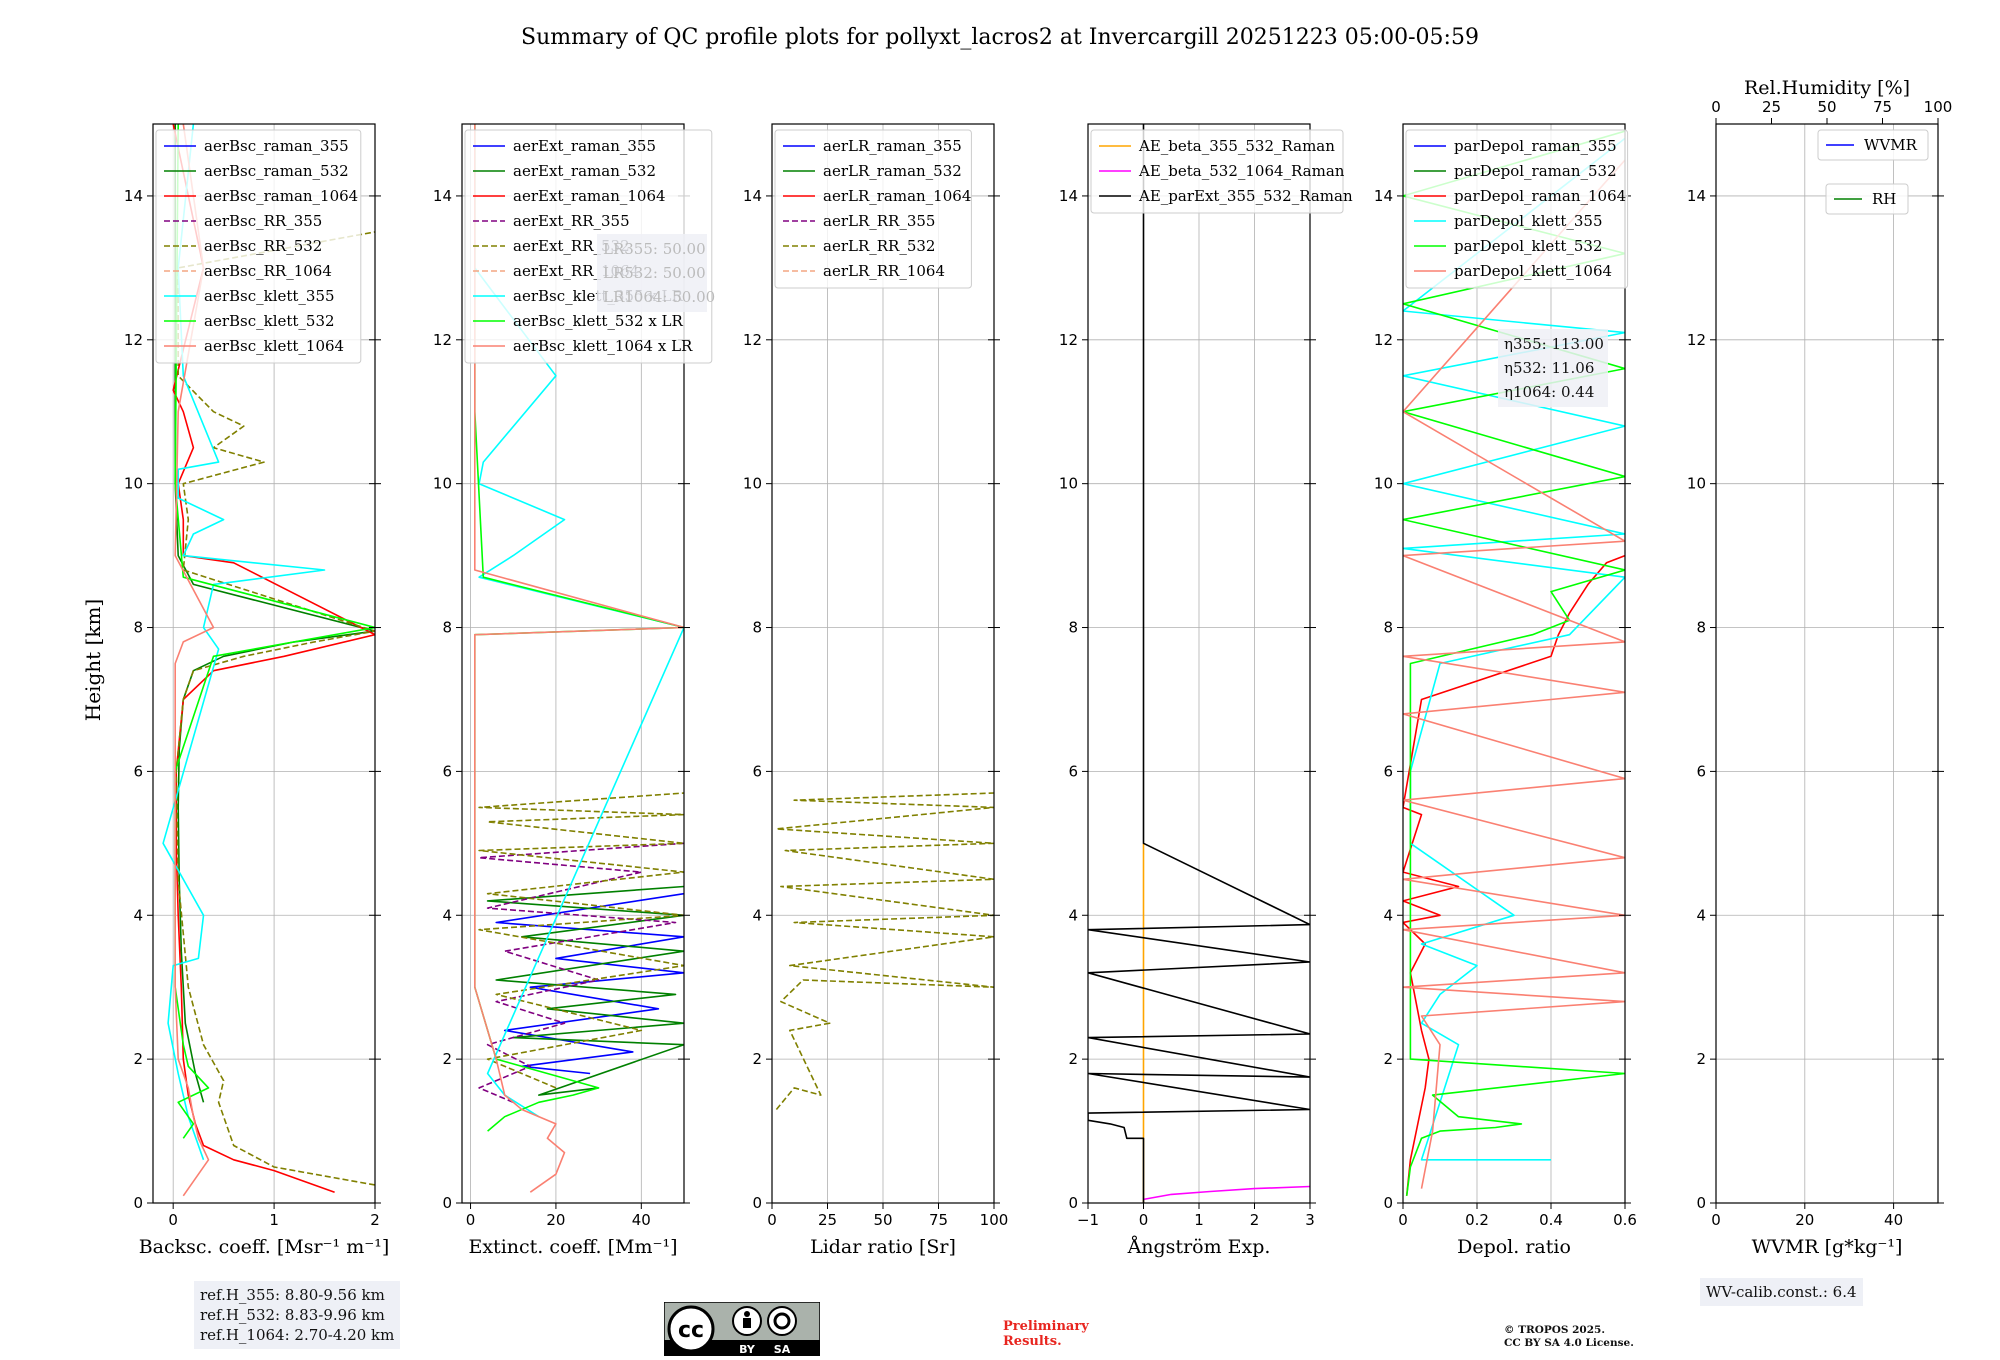 This screenshot has width=2000, height=1360. I want to click on ref-height-532: ref.H_532: 8.83-9.96 km, so click(292, 1315).